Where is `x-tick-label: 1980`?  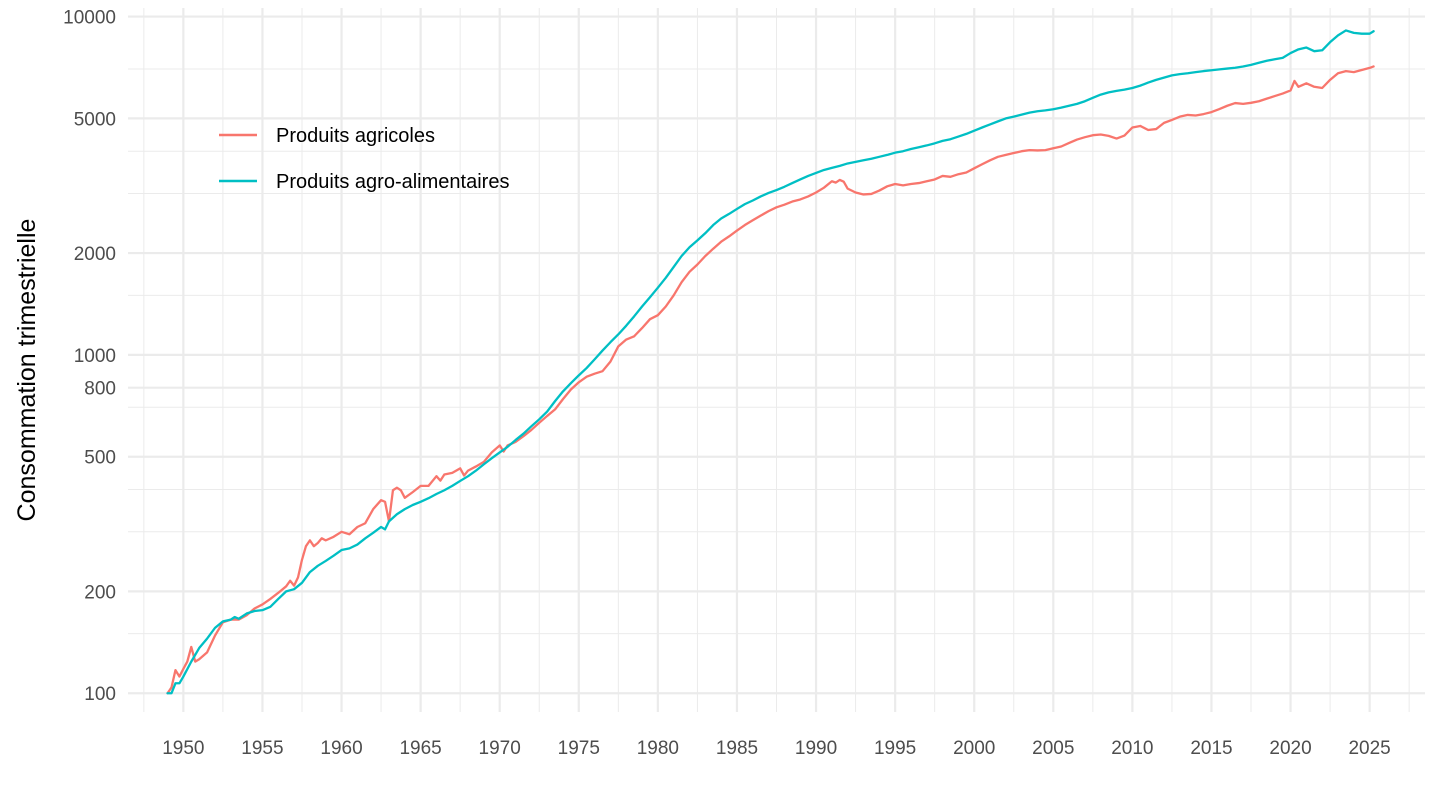 x-tick-label: 1980 is located at coordinates (658, 748).